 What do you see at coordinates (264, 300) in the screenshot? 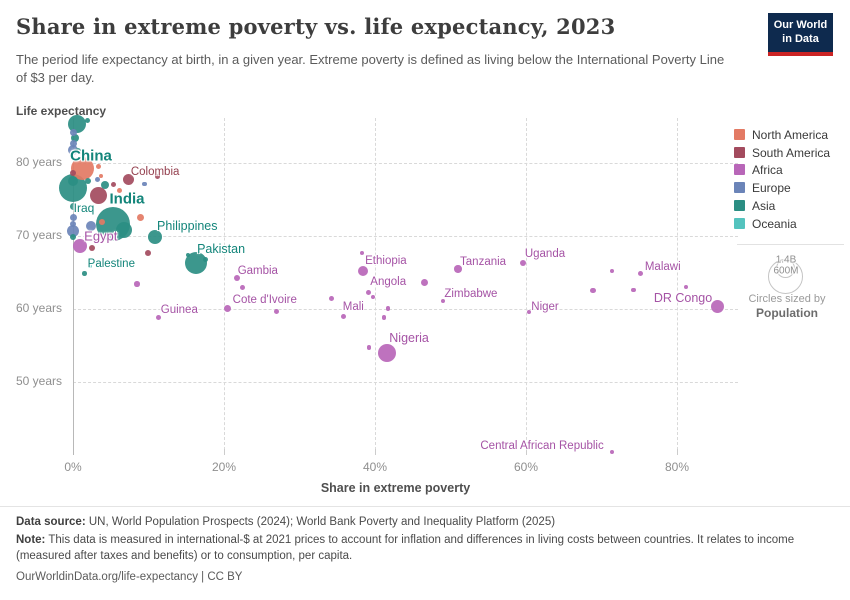
I see `country-label: Cote d'Ivoire` at bounding box center [264, 300].